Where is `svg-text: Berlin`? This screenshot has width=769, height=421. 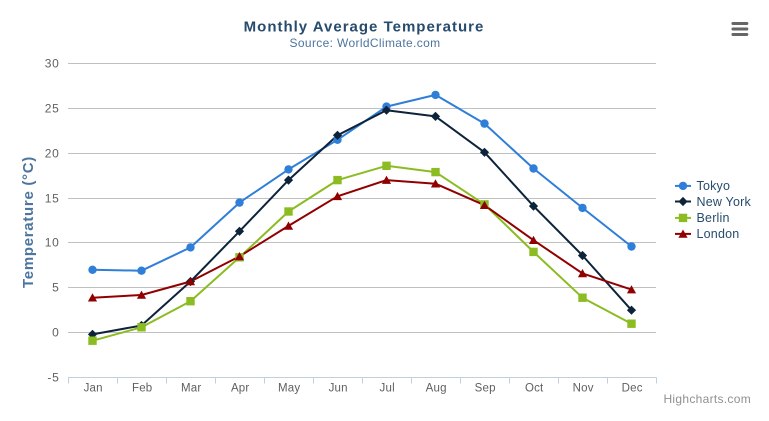
svg-text: Berlin is located at coordinates (713, 218).